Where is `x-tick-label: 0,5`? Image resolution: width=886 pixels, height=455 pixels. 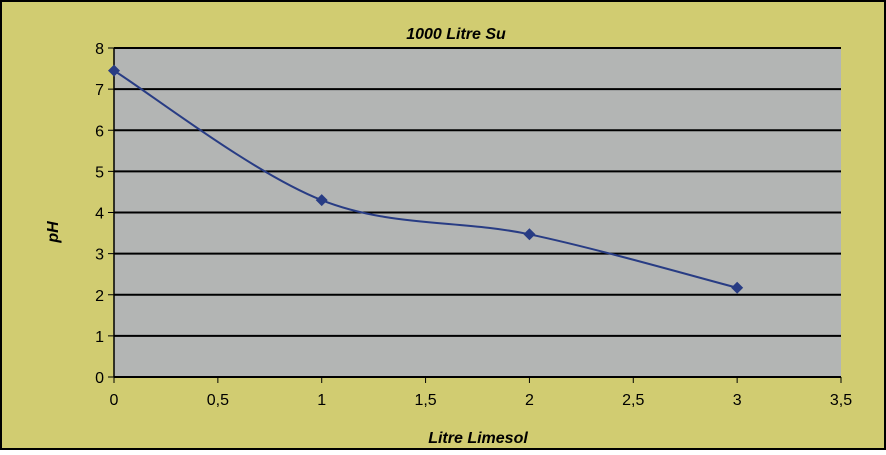
x-tick-label: 0,5 is located at coordinates (218, 400).